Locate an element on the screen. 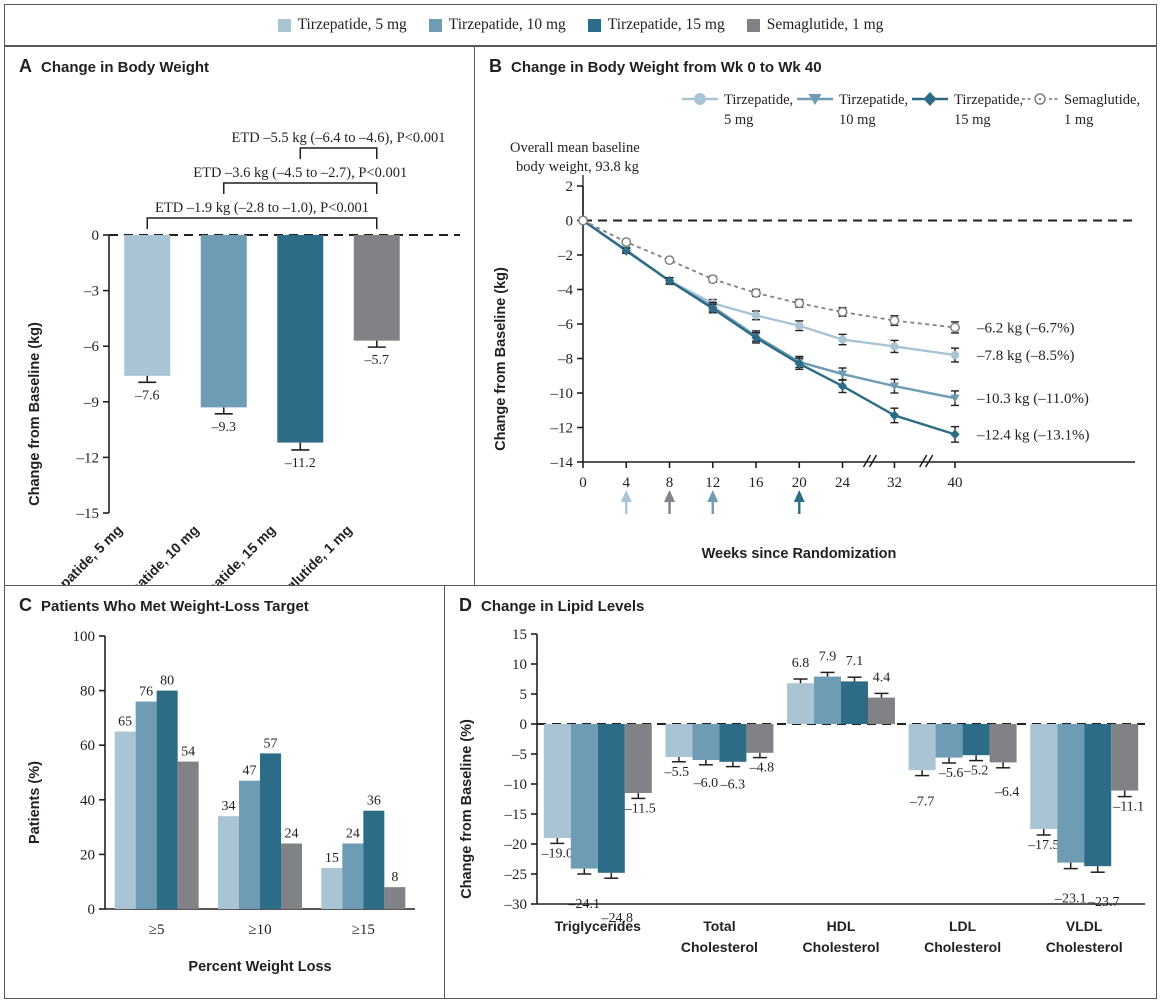  panel-b-x-tick-label: 12 is located at coordinates (712, 483).